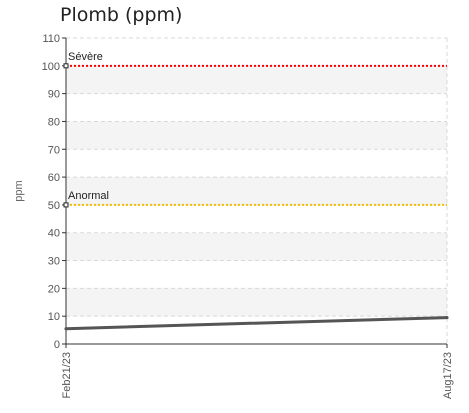 The width and height of the screenshot is (469, 413). I want to click on y-tick-label: 0, so click(57, 345).